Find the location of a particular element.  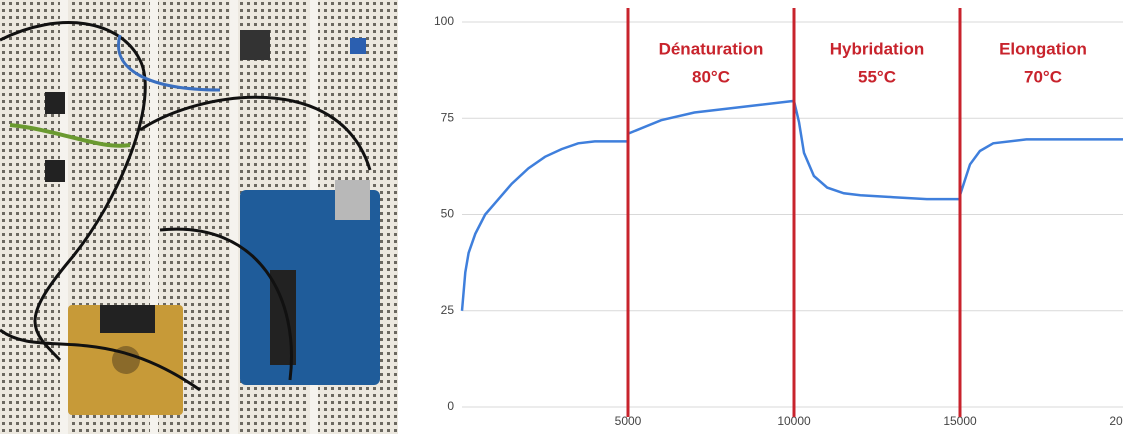

phase-label: 70°C is located at coordinates (1043, 76).